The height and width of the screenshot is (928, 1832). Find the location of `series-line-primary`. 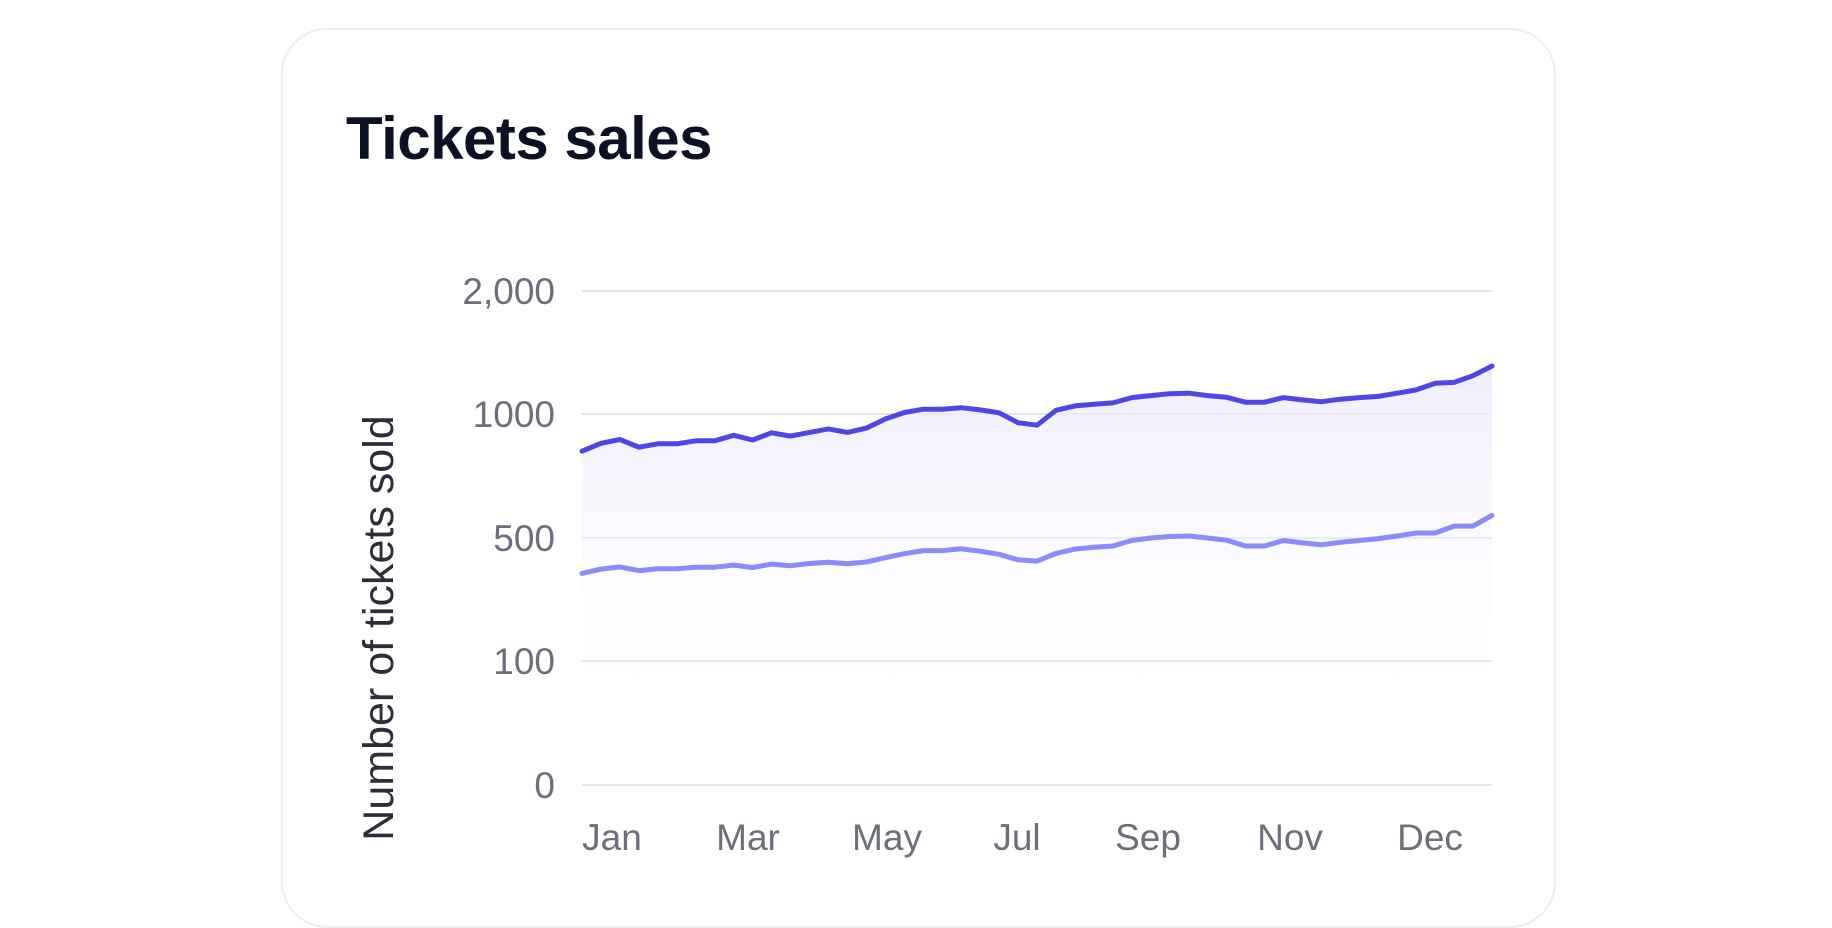

series-line-primary is located at coordinates (1037, 408).